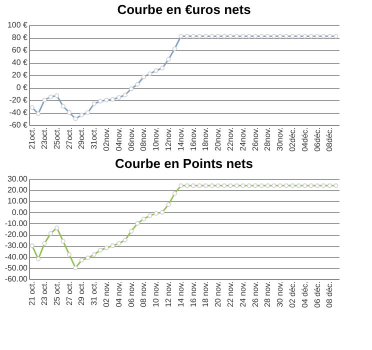 This screenshot has height=350, width=372. Describe the element at coordinates (18, 125) in the screenshot. I see `y-tick-label: -60 €` at that location.